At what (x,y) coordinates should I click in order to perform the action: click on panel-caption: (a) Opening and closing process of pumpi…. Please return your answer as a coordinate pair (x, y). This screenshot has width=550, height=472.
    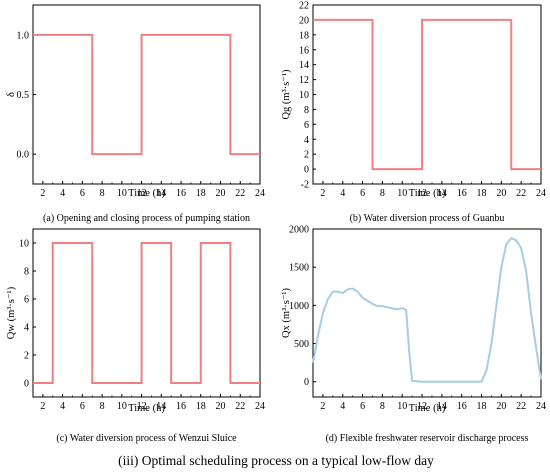
    Looking at the image, I should click on (146, 218).